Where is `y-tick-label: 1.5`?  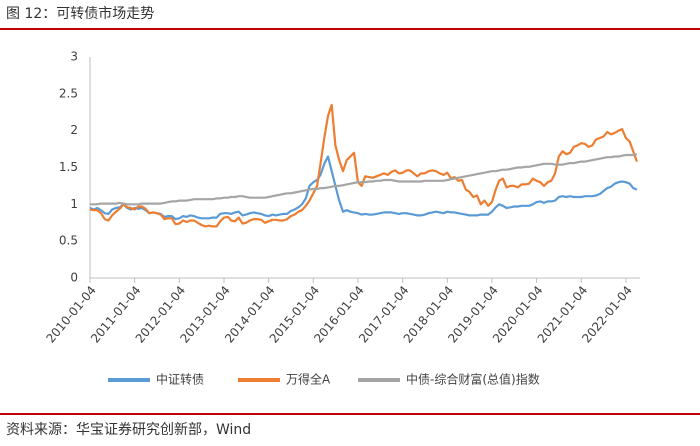
y-tick-label: 1.5 is located at coordinates (68, 167).